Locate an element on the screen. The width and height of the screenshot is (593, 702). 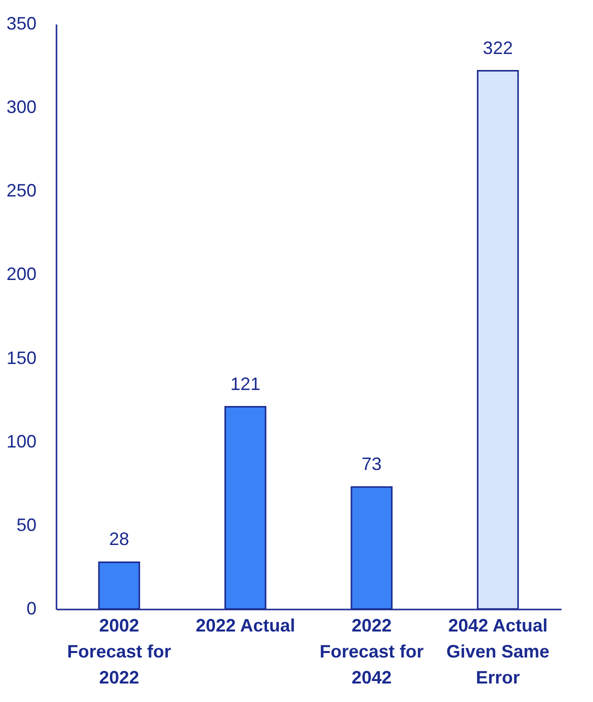
y-tick-label: 150 is located at coordinates (21, 358).